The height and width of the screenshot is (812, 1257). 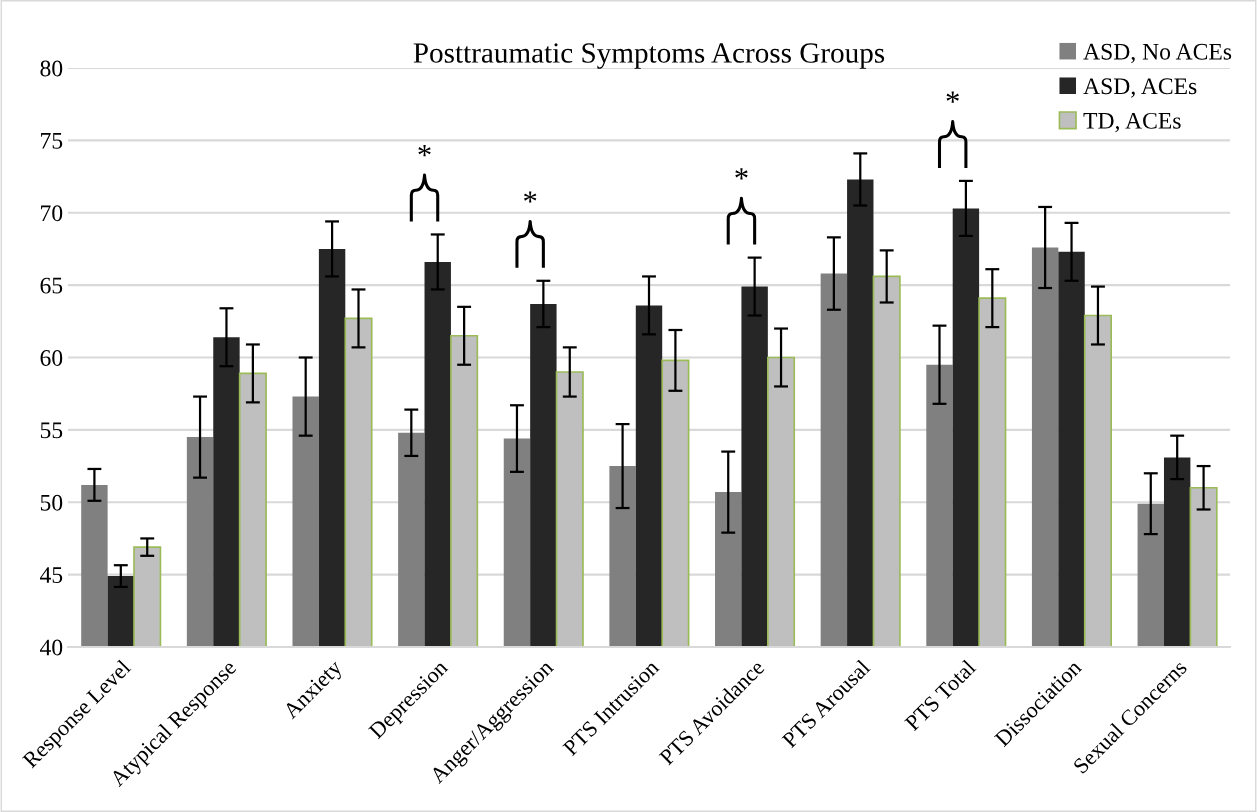 What do you see at coordinates (52, 213) in the screenshot?
I see `y-tick-label: 70` at bounding box center [52, 213].